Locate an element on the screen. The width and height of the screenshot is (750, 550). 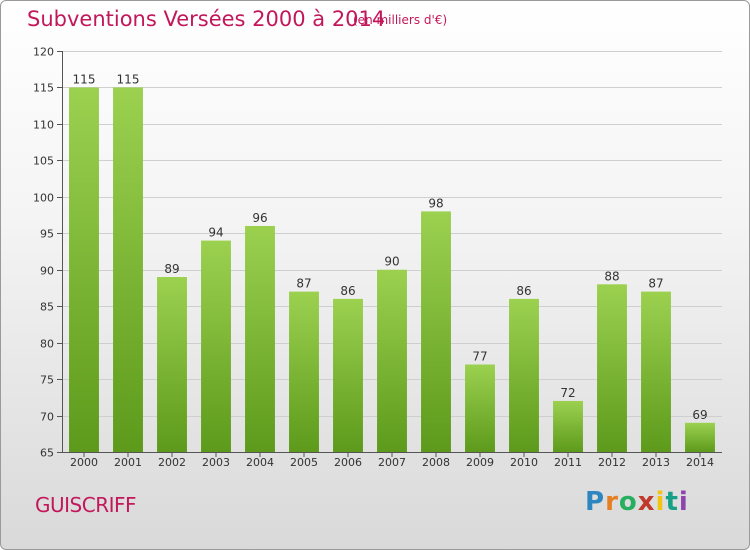
x-tick-label: 2014 is located at coordinates (700, 462).